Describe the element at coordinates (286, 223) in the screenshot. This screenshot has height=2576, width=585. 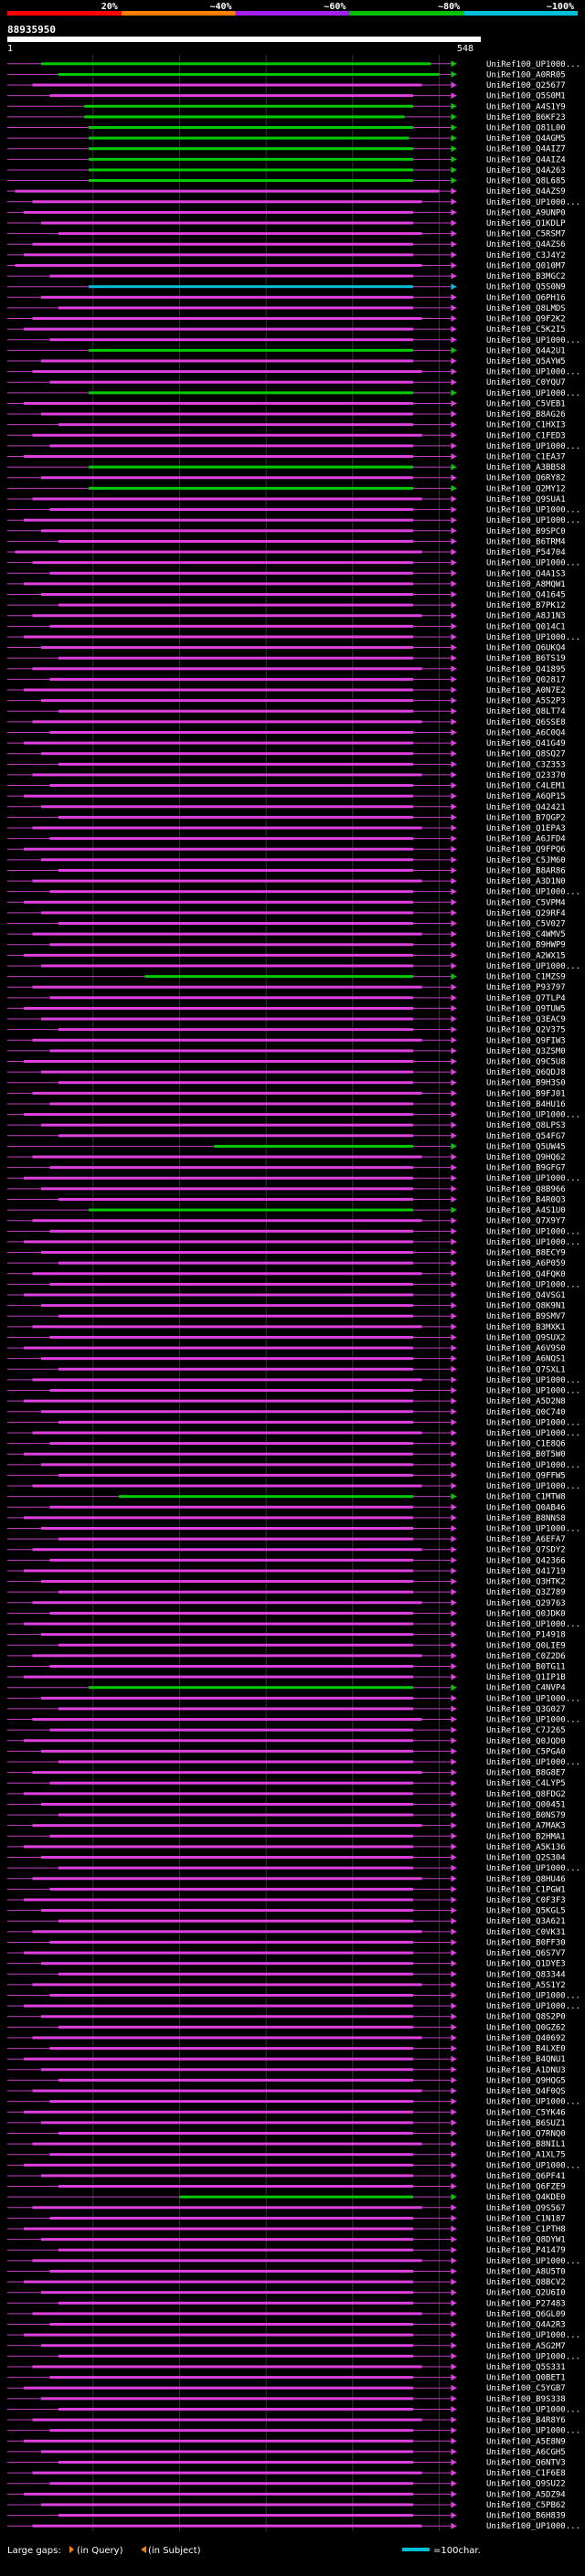
I see `hit-row: UniRef100_Q1KDLP` at that location.